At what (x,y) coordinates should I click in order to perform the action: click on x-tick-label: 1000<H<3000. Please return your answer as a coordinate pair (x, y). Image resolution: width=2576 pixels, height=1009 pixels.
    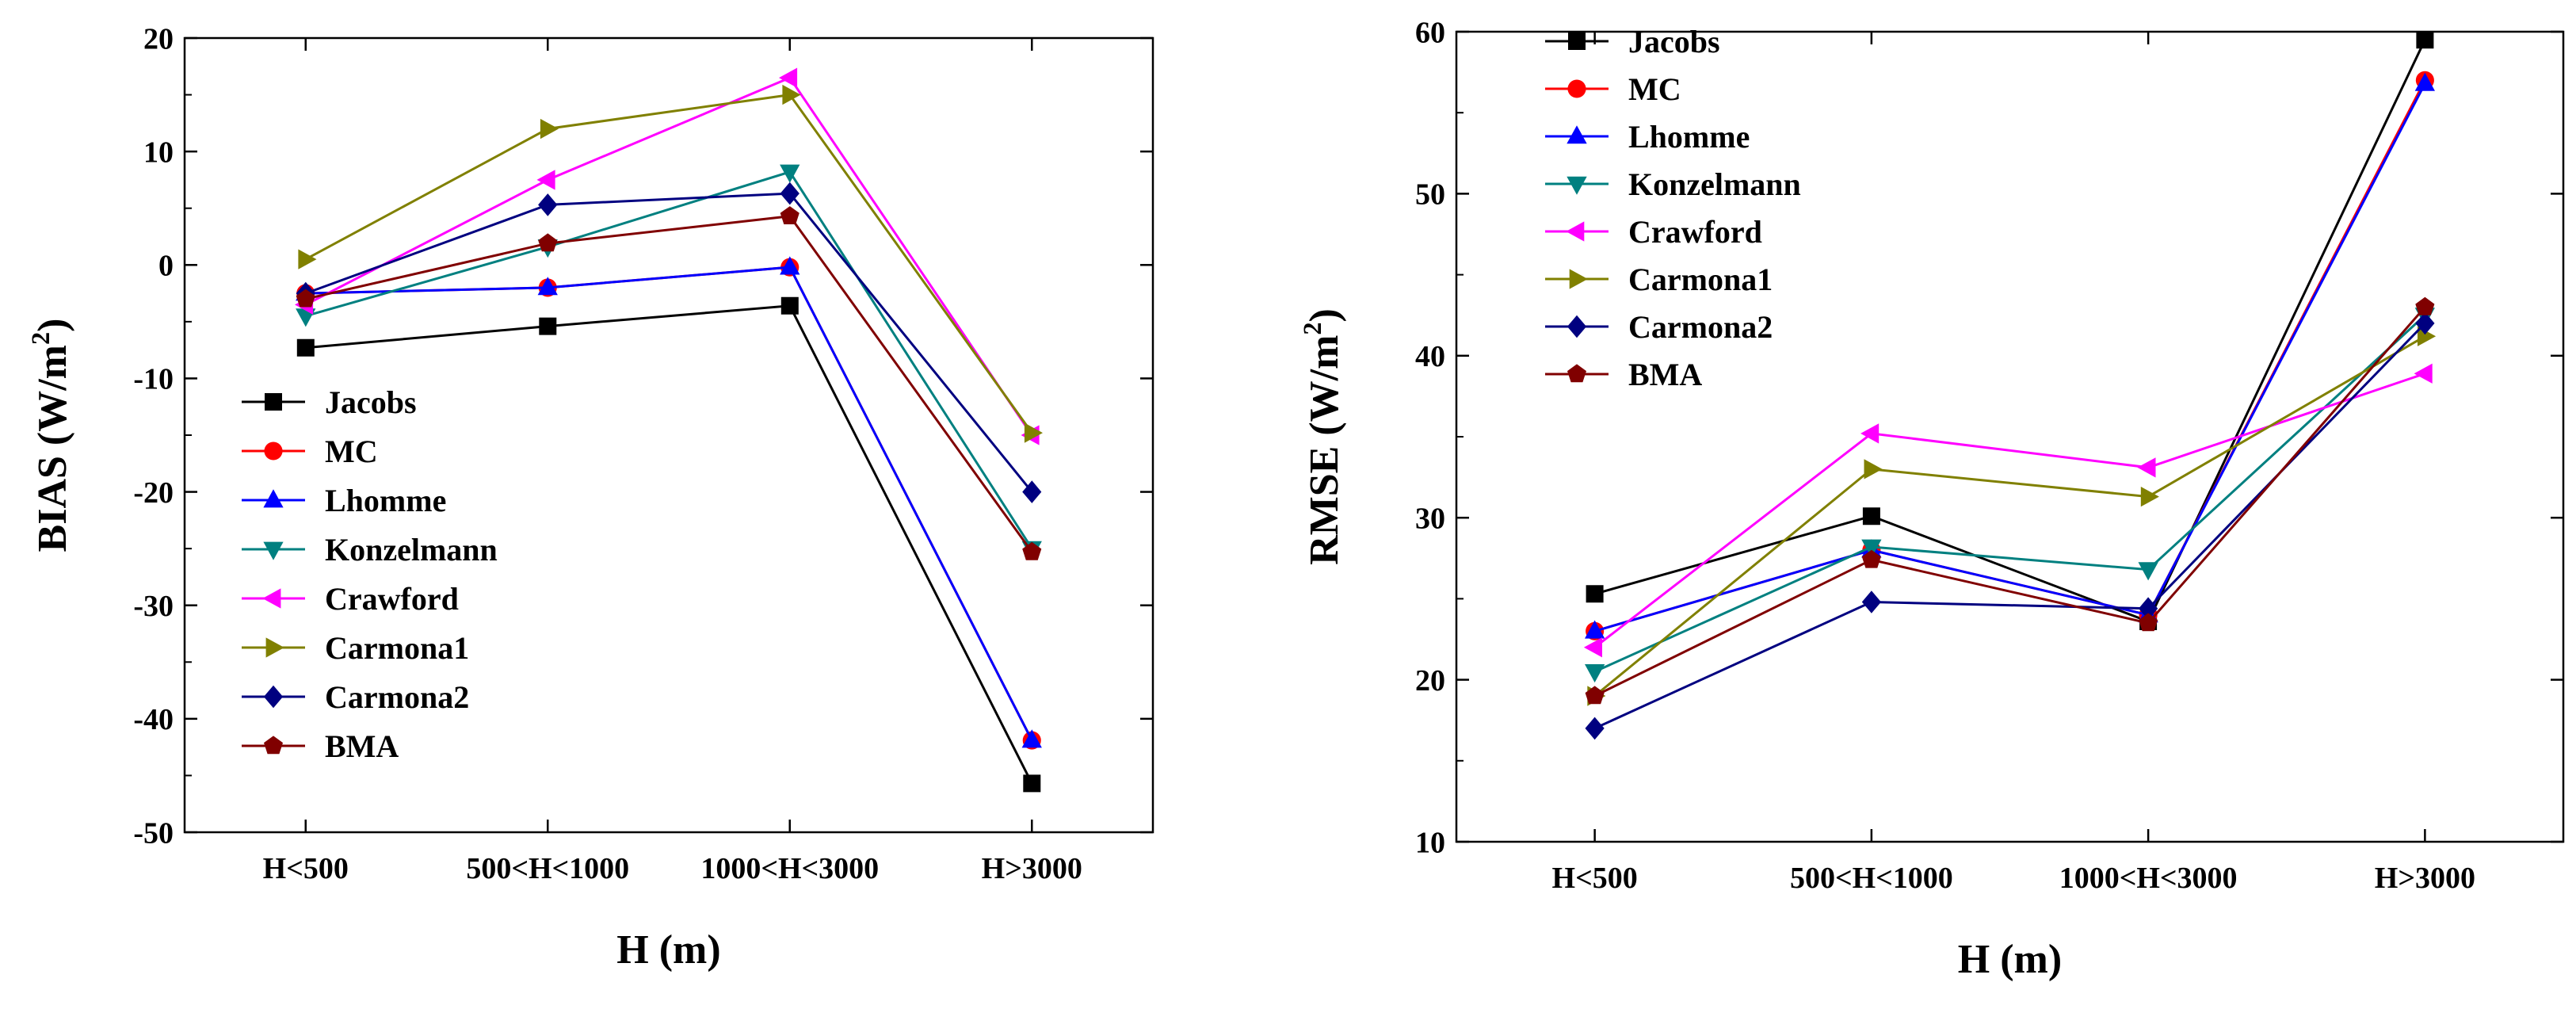
    Looking at the image, I should click on (789, 868).